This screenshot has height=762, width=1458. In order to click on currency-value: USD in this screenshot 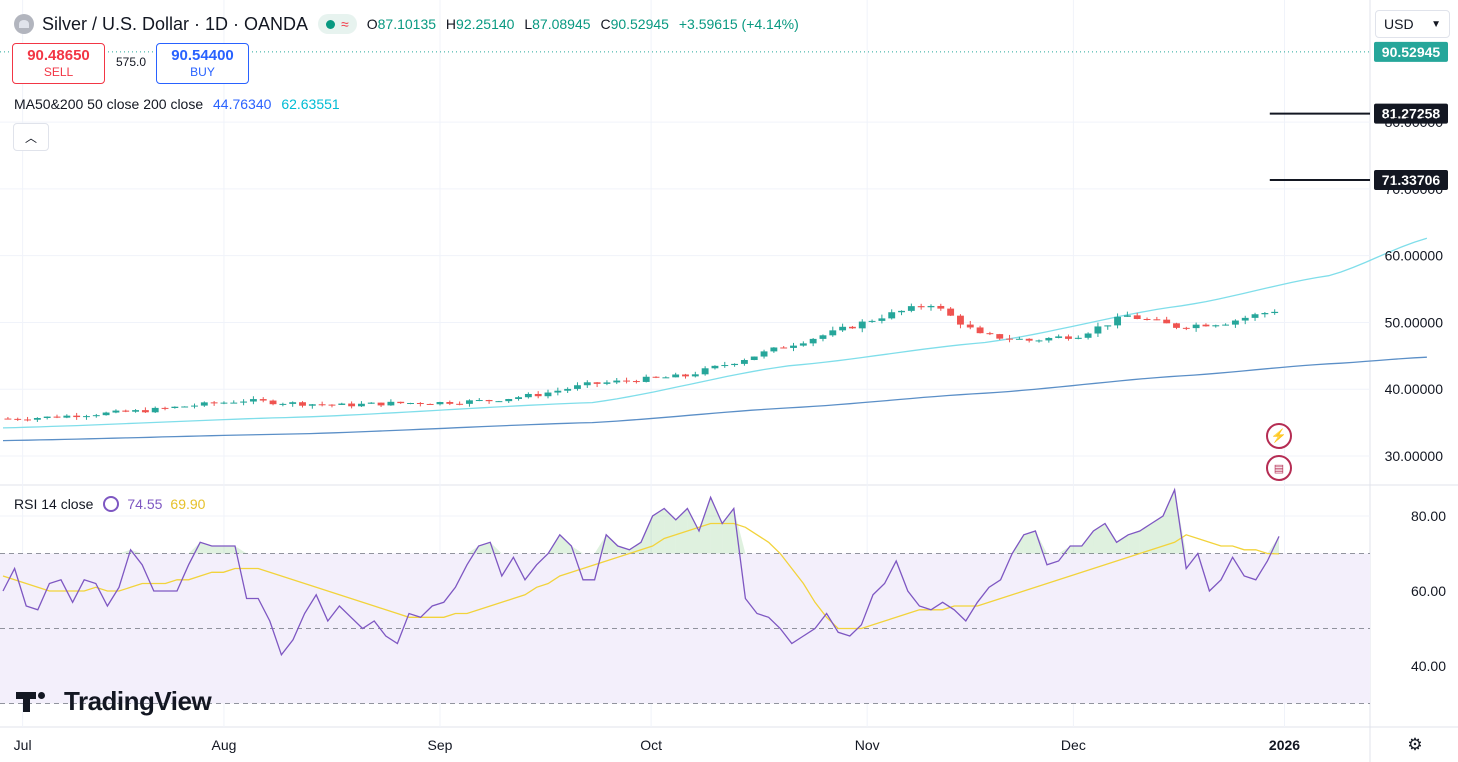, I will do `click(1399, 24)`.